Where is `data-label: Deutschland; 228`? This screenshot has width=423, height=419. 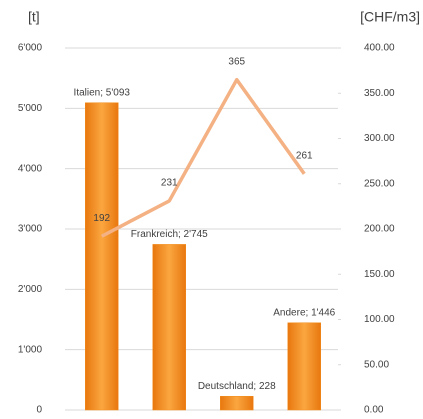
data-label: Deutschland; 228 is located at coordinates (237, 386).